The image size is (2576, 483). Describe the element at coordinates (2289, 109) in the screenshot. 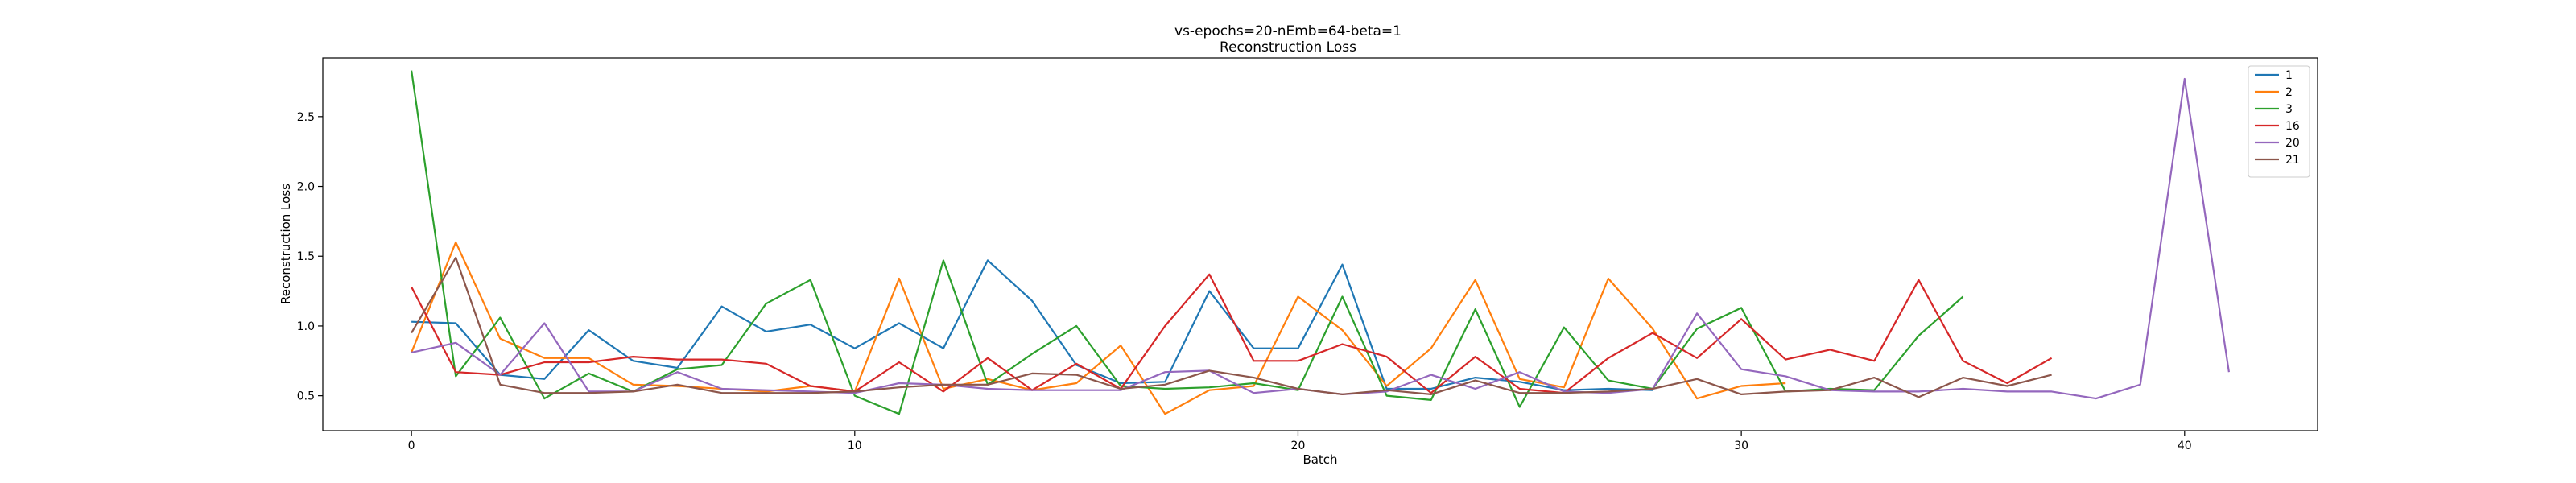

I see `legend-label-3: 3` at that location.